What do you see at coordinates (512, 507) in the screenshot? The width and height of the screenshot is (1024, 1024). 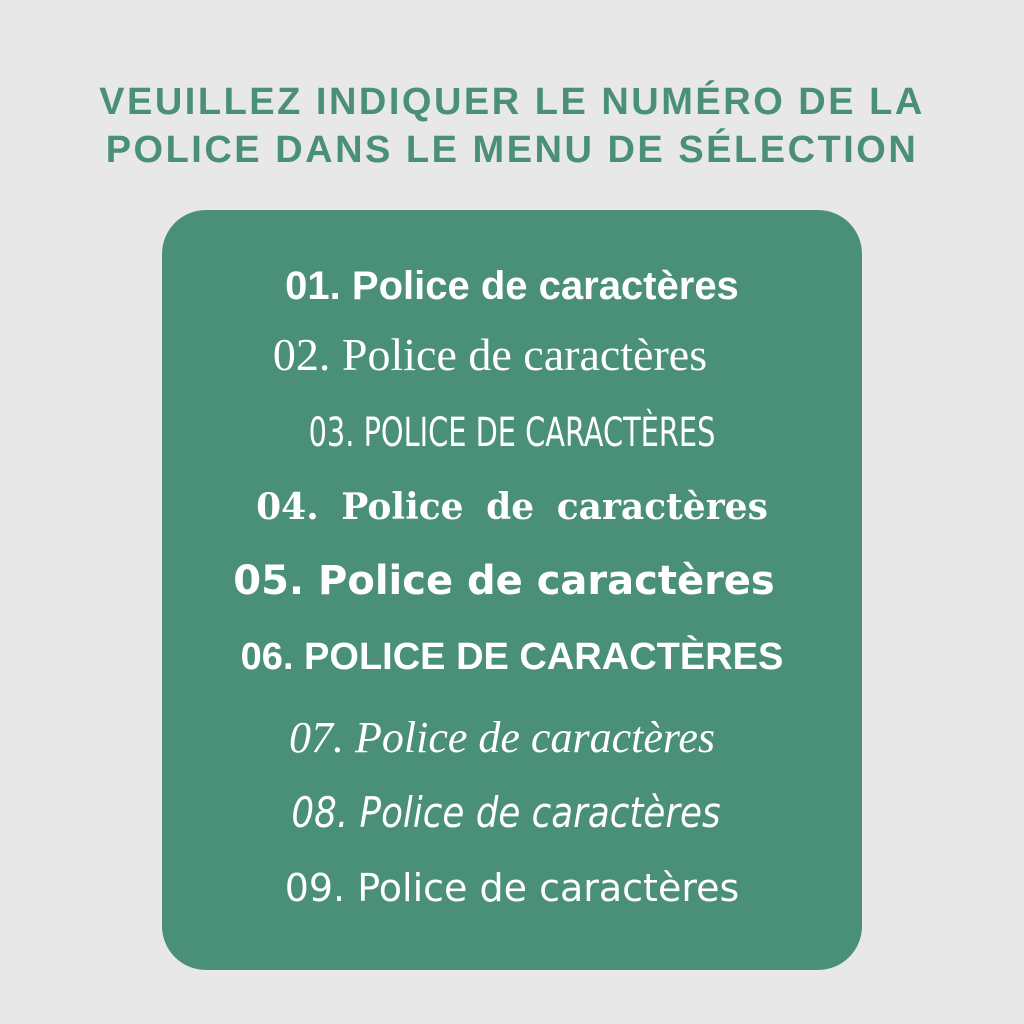 I see `font-option-04: 04. Police de caractères` at bounding box center [512, 507].